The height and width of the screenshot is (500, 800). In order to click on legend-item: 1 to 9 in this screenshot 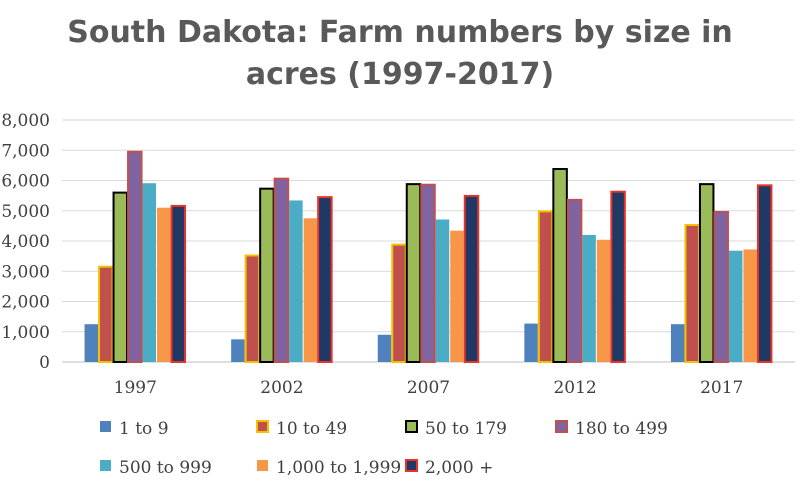, I will do `click(134, 429)`.